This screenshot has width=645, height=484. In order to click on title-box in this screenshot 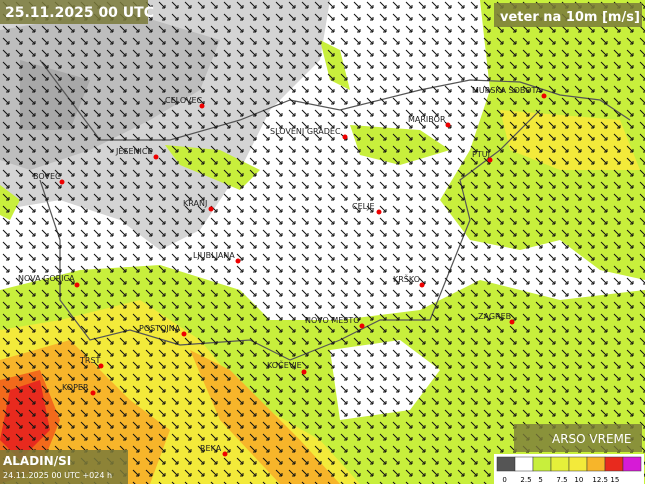, I will do `click(74, 12)`.